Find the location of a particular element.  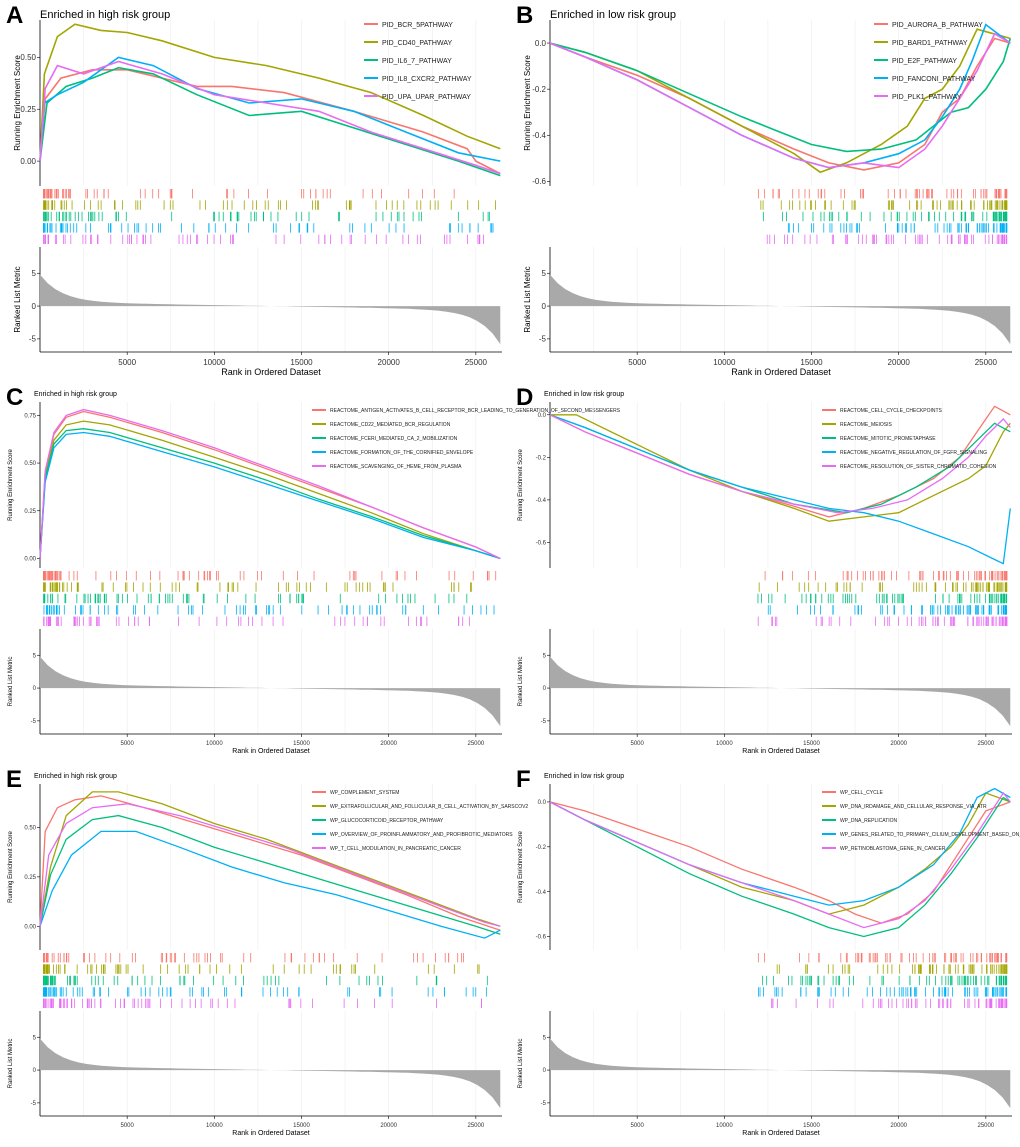

legend-label-0: PID_AURORA_B_PATHWAY is located at coordinates (937, 25).